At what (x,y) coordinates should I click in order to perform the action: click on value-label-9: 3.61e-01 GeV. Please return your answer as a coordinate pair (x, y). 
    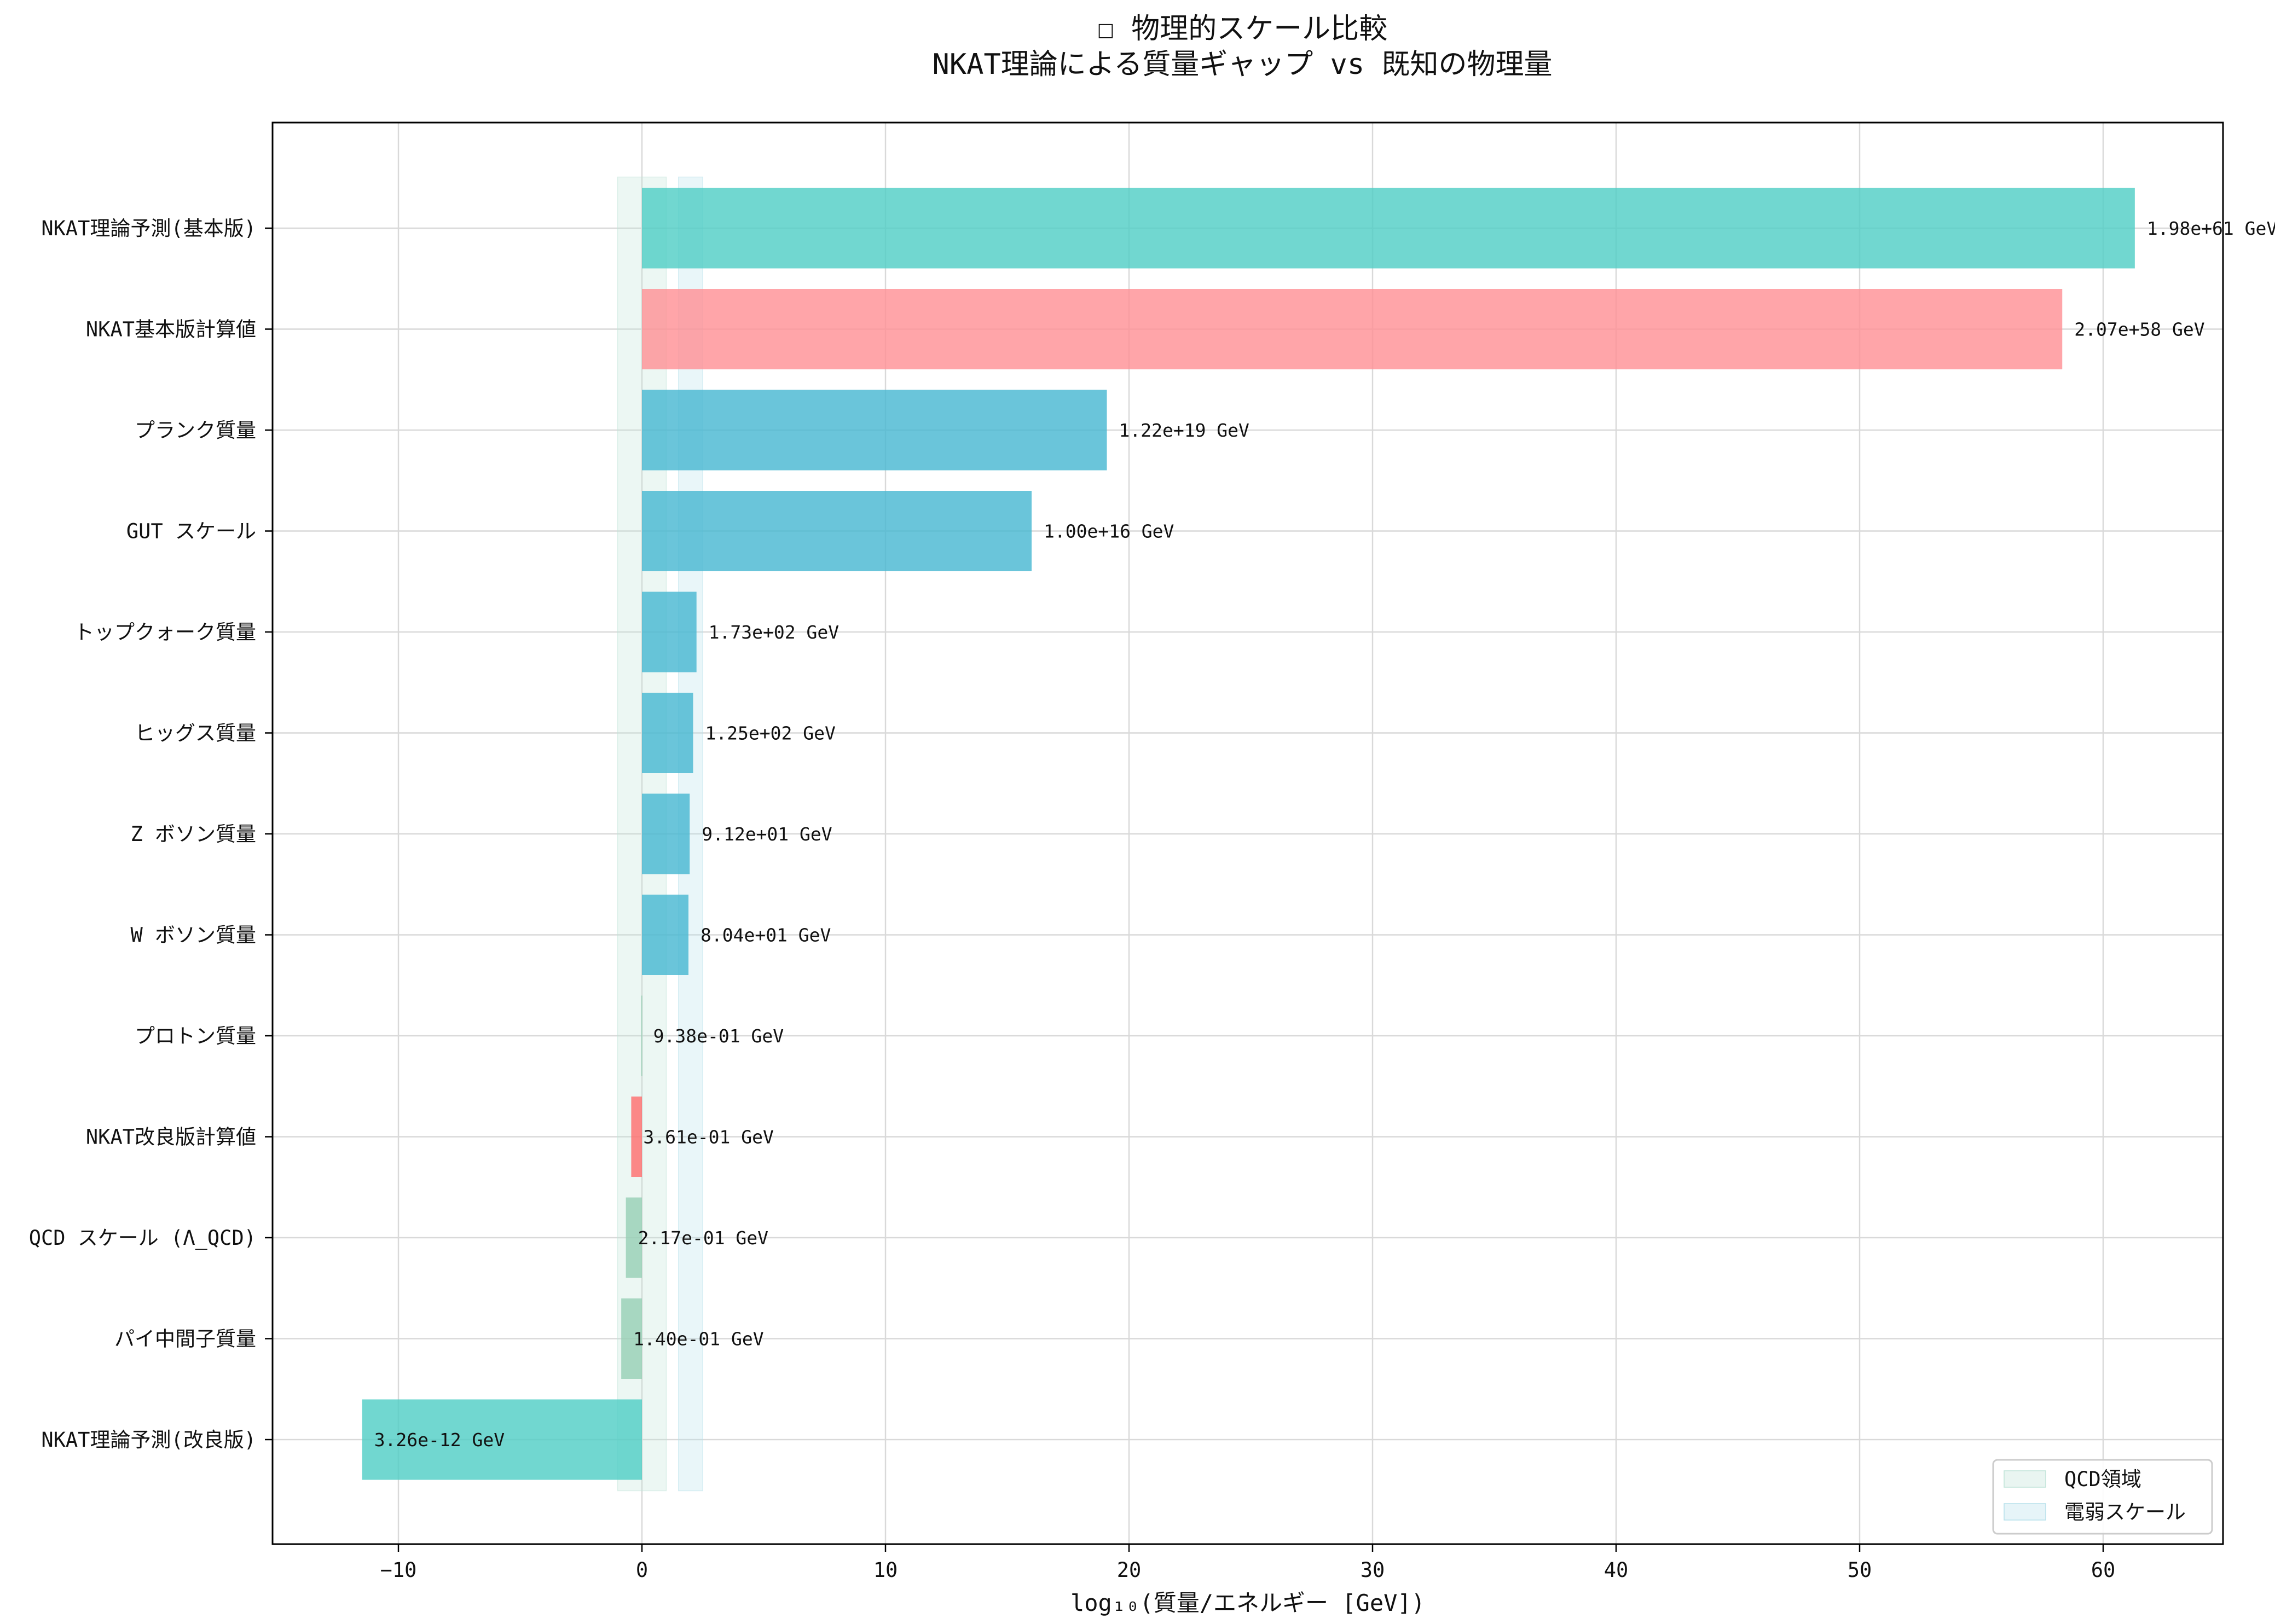
    Looking at the image, I should click on (708, 1138).